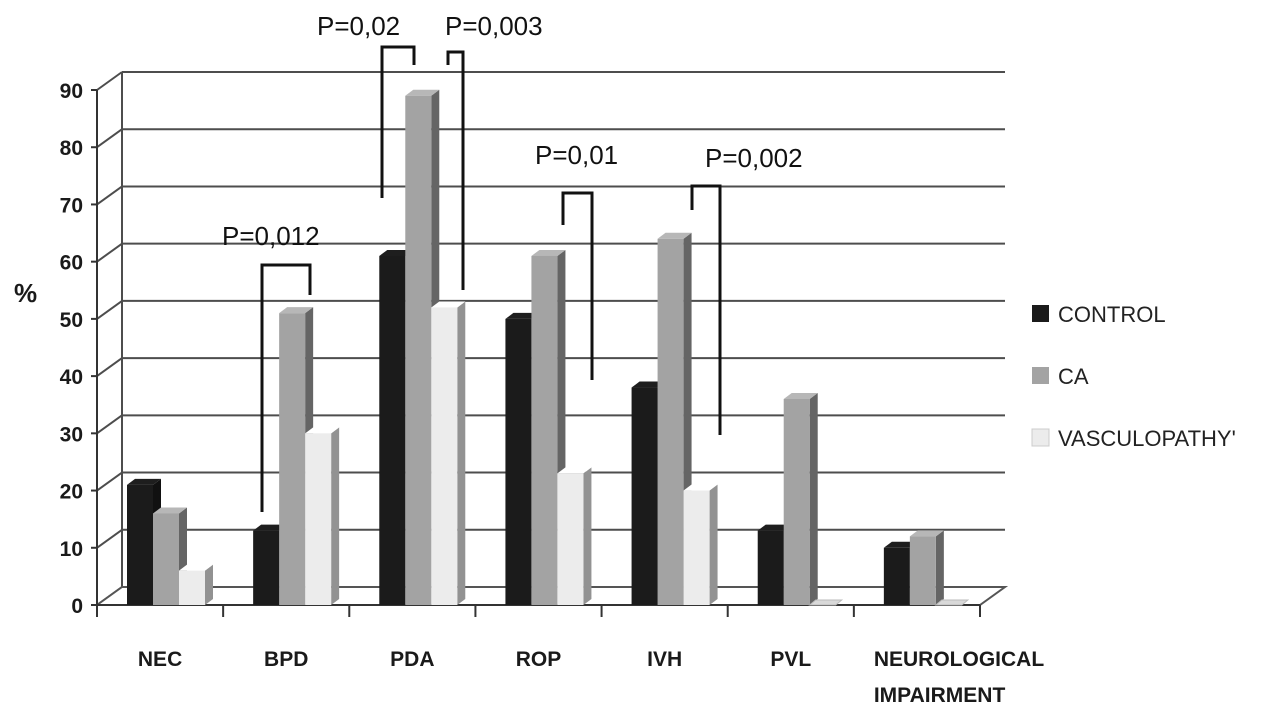 The height and width of the screenshot is (713, 1262). Describe the element at coordinates (71, 549) in the screenshot. I see `y-tick-label: 10` at that location.